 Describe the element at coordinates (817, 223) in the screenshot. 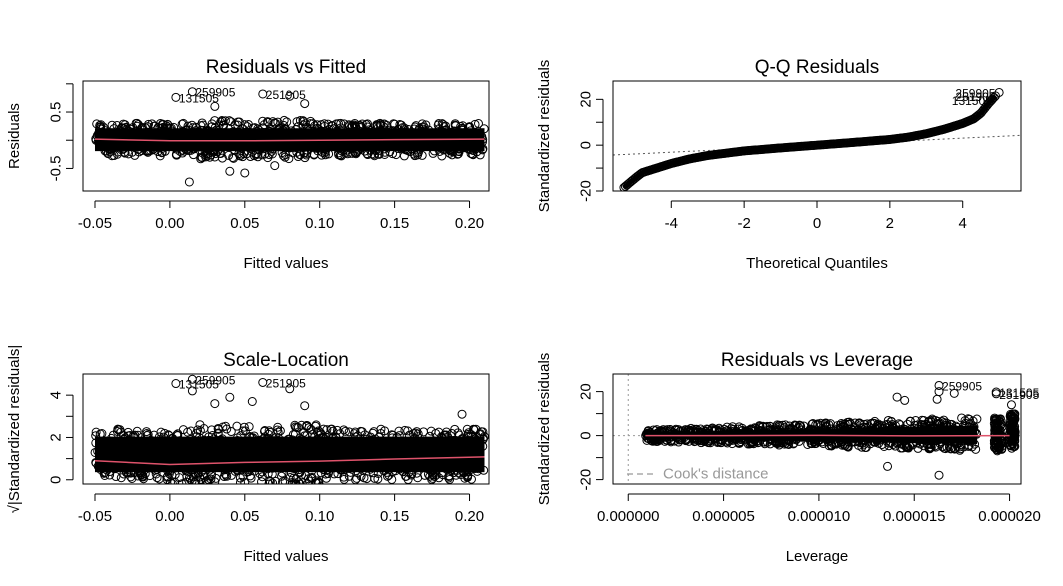

I see `x-tick-label: 0` at that location.